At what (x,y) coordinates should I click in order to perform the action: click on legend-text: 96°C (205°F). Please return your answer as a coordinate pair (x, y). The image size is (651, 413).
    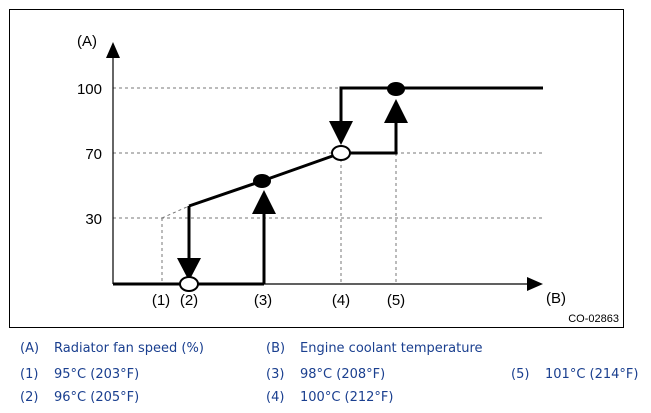
    Looking at the image, I should click on (97, 397).